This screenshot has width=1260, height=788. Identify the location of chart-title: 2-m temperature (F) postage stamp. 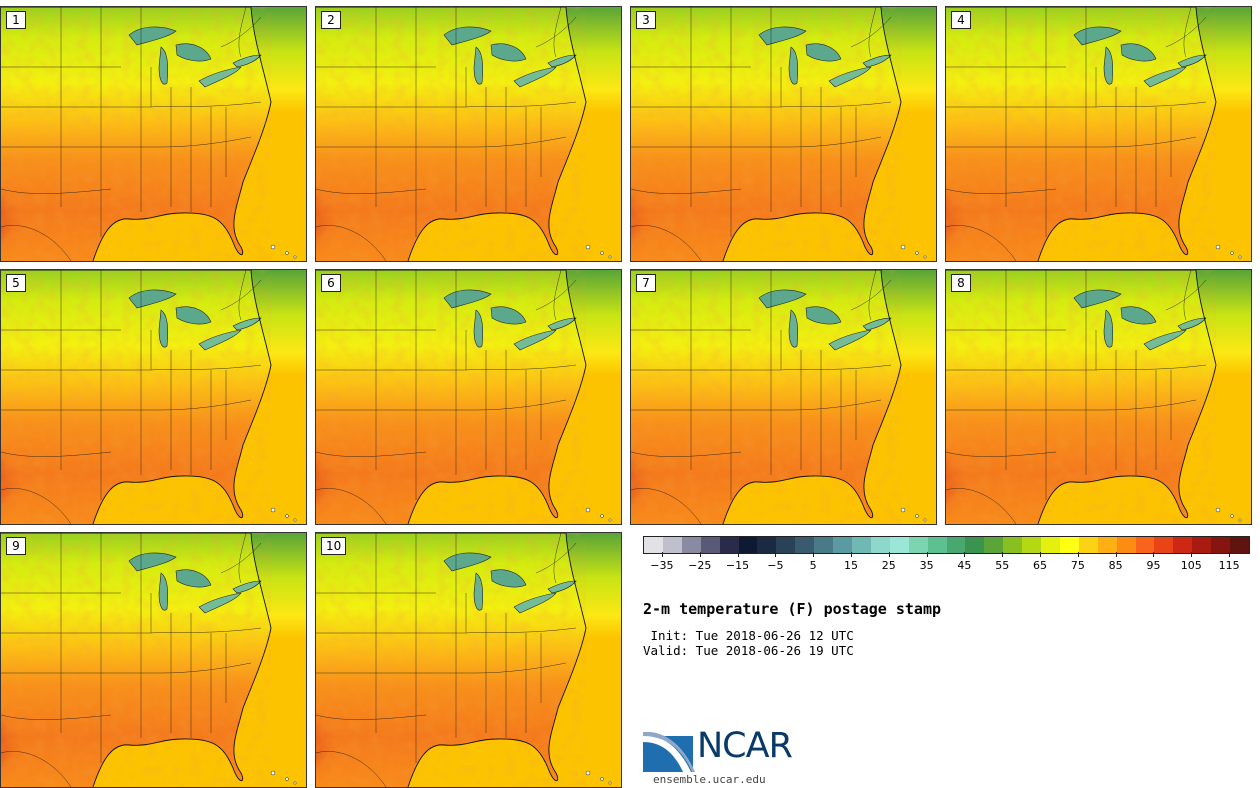
(792, 609).